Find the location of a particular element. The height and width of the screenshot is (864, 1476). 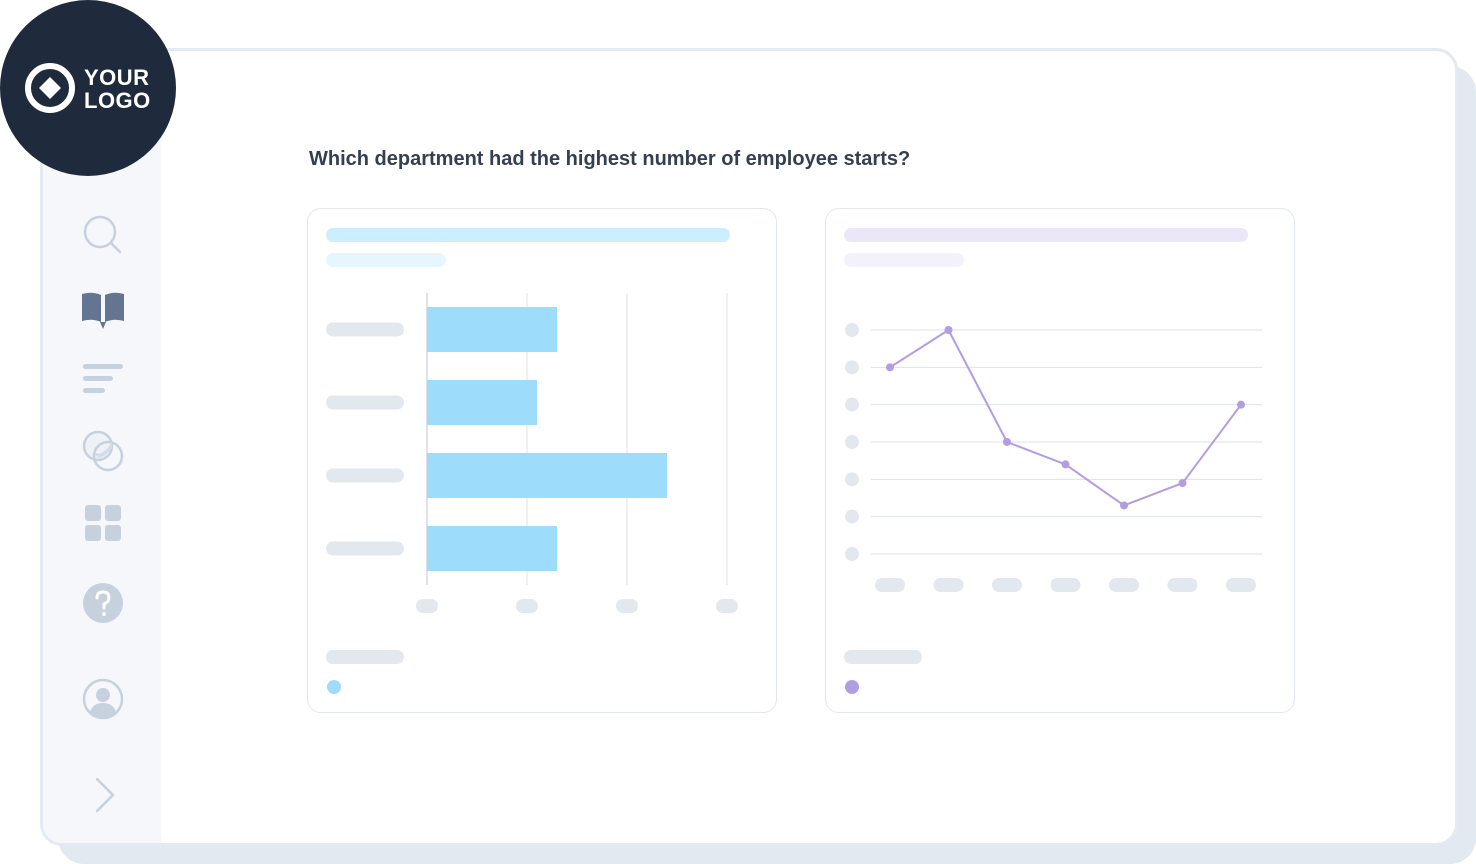

sidebar-item-dashboard is located at coordinates (103, 523).